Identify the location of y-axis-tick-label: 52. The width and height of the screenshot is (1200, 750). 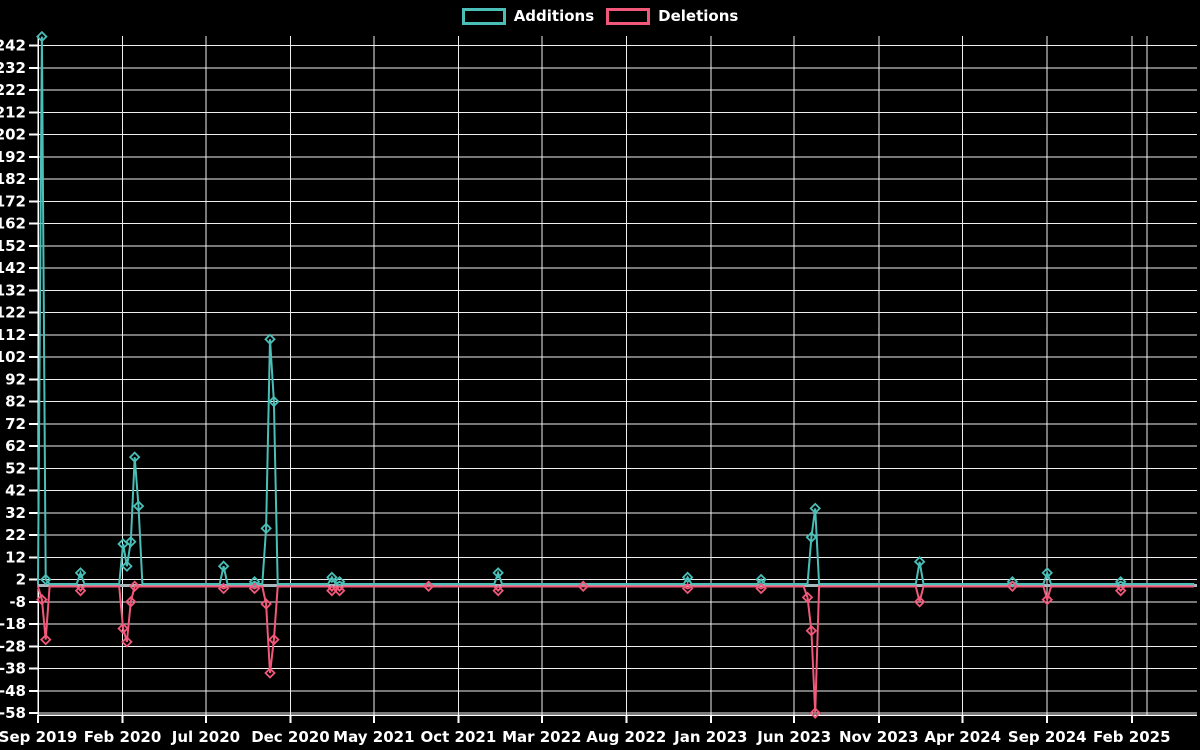
(15, 468).